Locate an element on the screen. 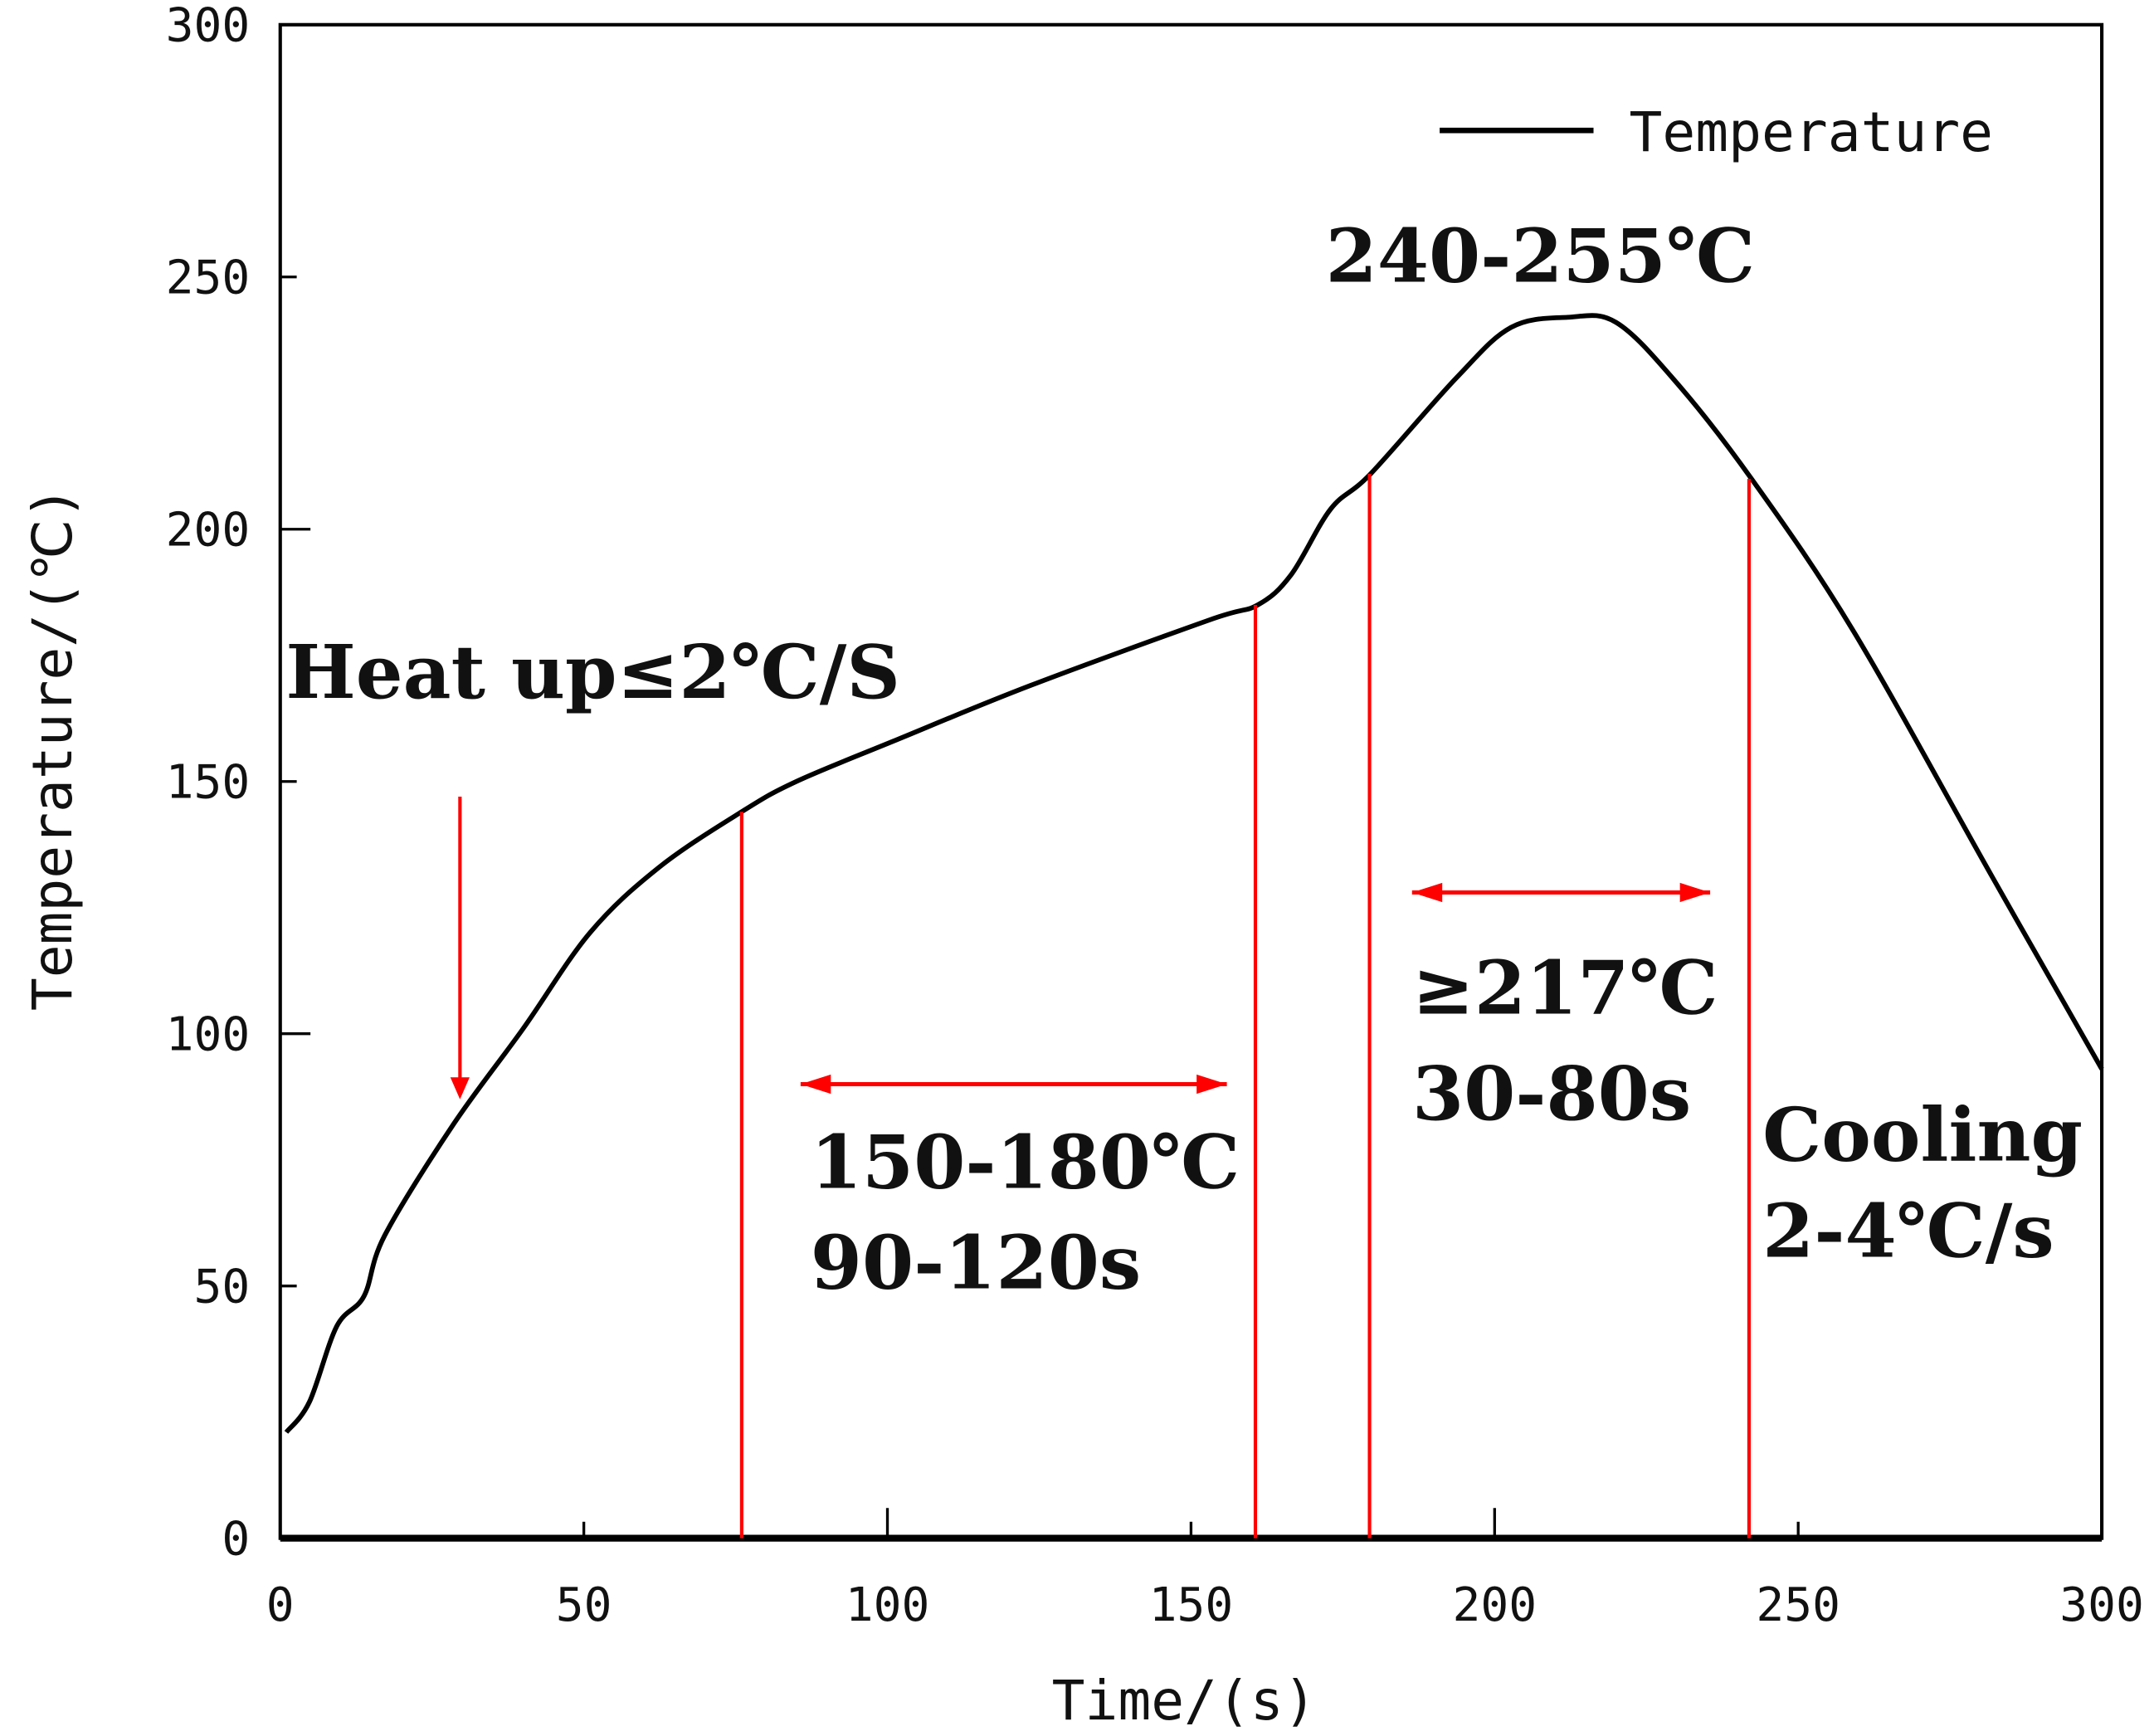  y-tick-label: 0 is located at coordinates (236, 1540).